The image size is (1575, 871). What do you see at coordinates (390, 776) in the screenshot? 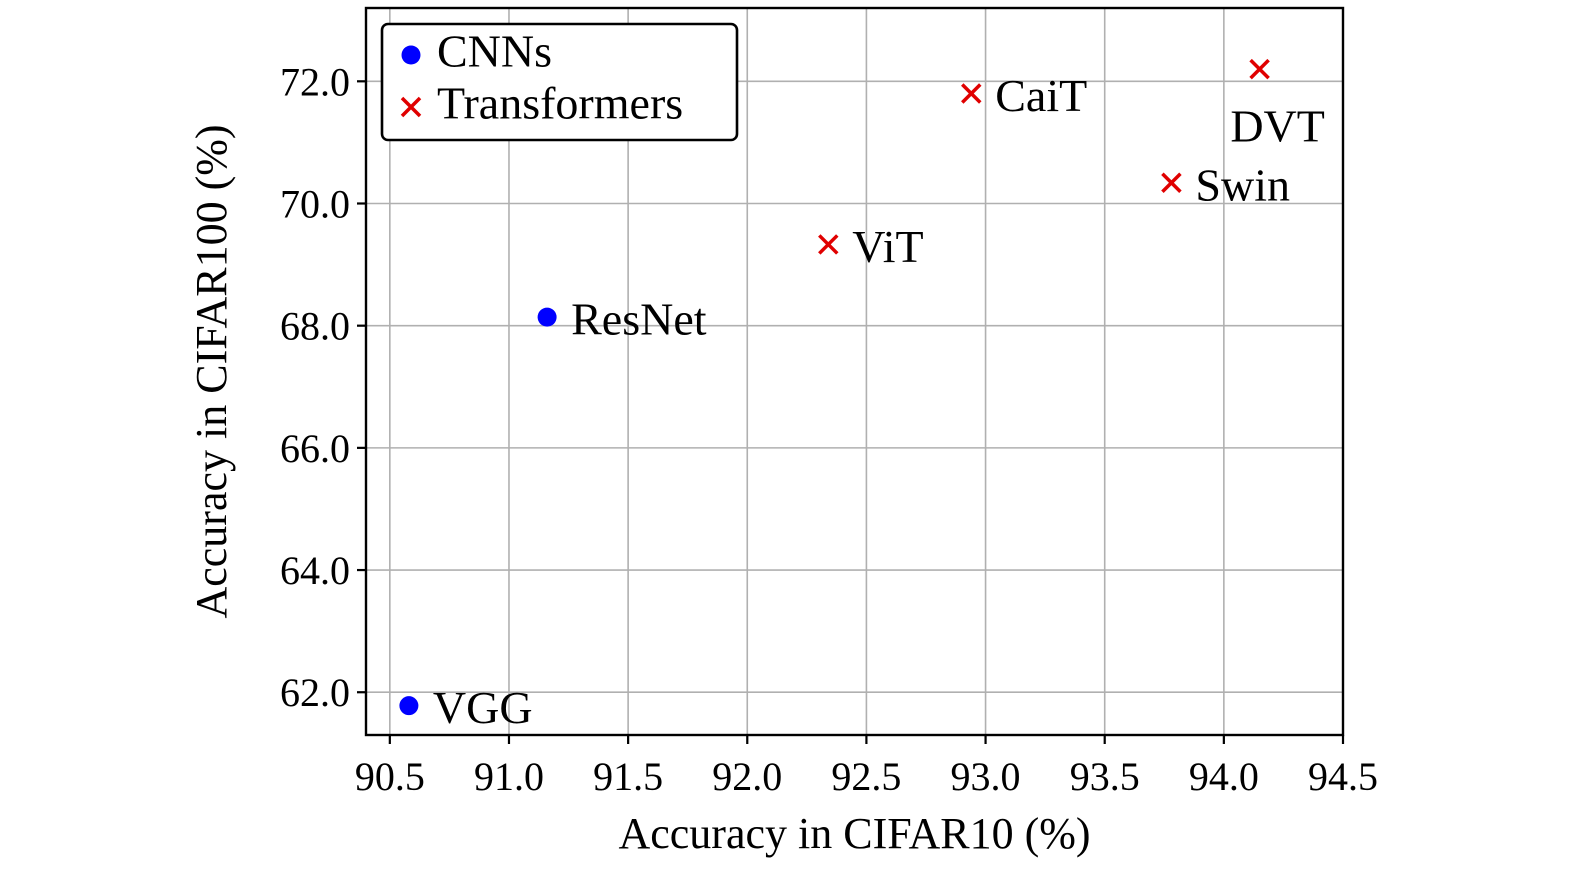
I see `x-tick-label: 90.5` at bounding box center [390, 776].